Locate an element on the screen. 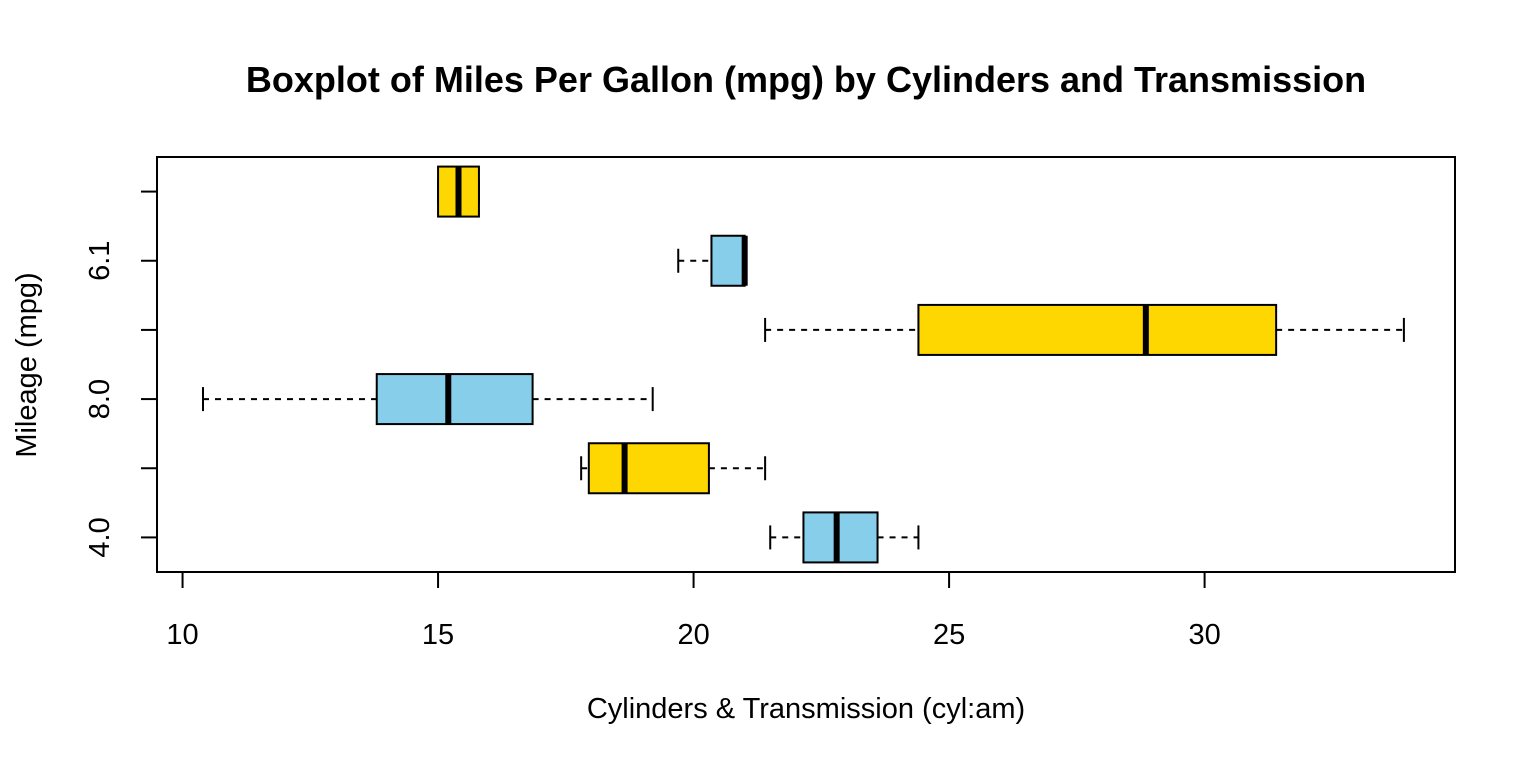  y-tick-label: 8.0 is located at coordinates (100, 399).